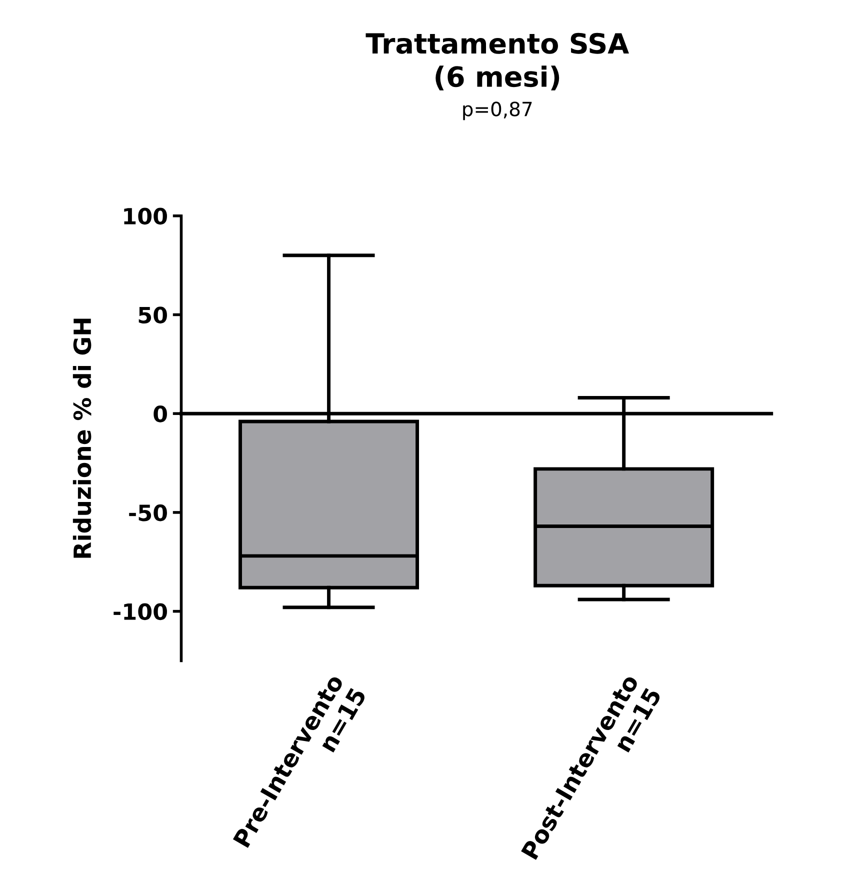  Describe the element at coordinates (497, 61) in the screenshot. I see `chart-title: Trattamento SSA (6 mesi)` at that location.